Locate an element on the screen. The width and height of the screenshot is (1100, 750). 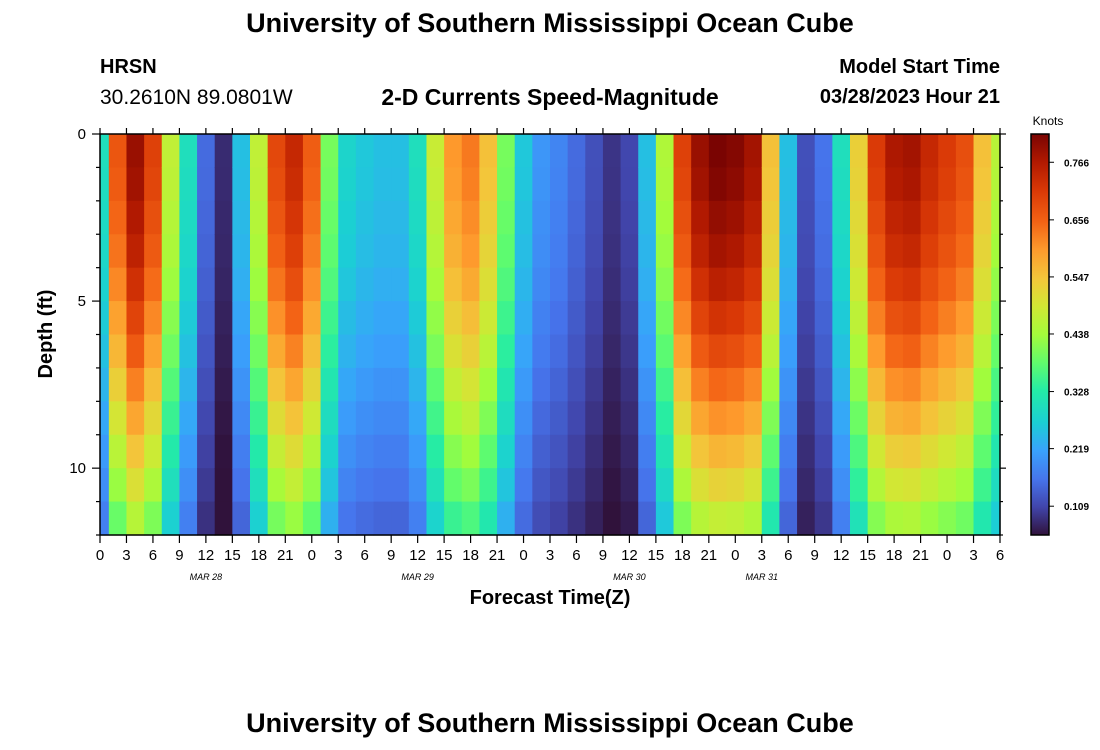
x-tick-label: 15 is located at coordinates (232, 555).